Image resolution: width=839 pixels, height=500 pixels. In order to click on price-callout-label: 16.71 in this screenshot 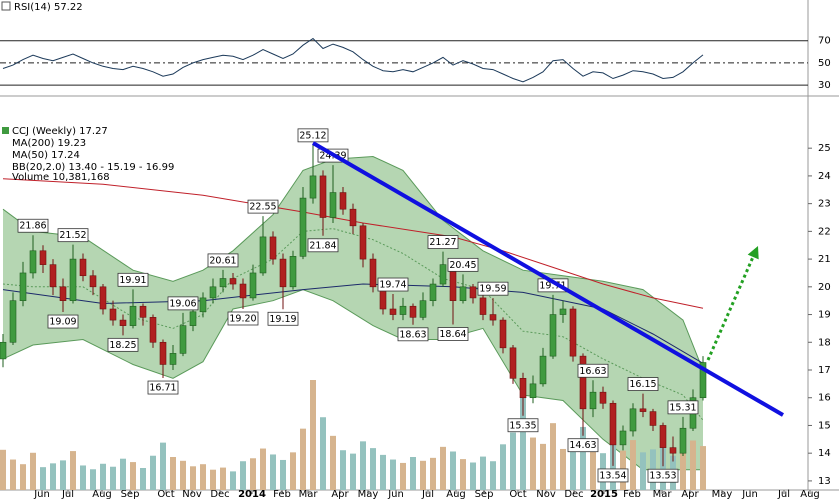, I will do `click(162, 388)`.